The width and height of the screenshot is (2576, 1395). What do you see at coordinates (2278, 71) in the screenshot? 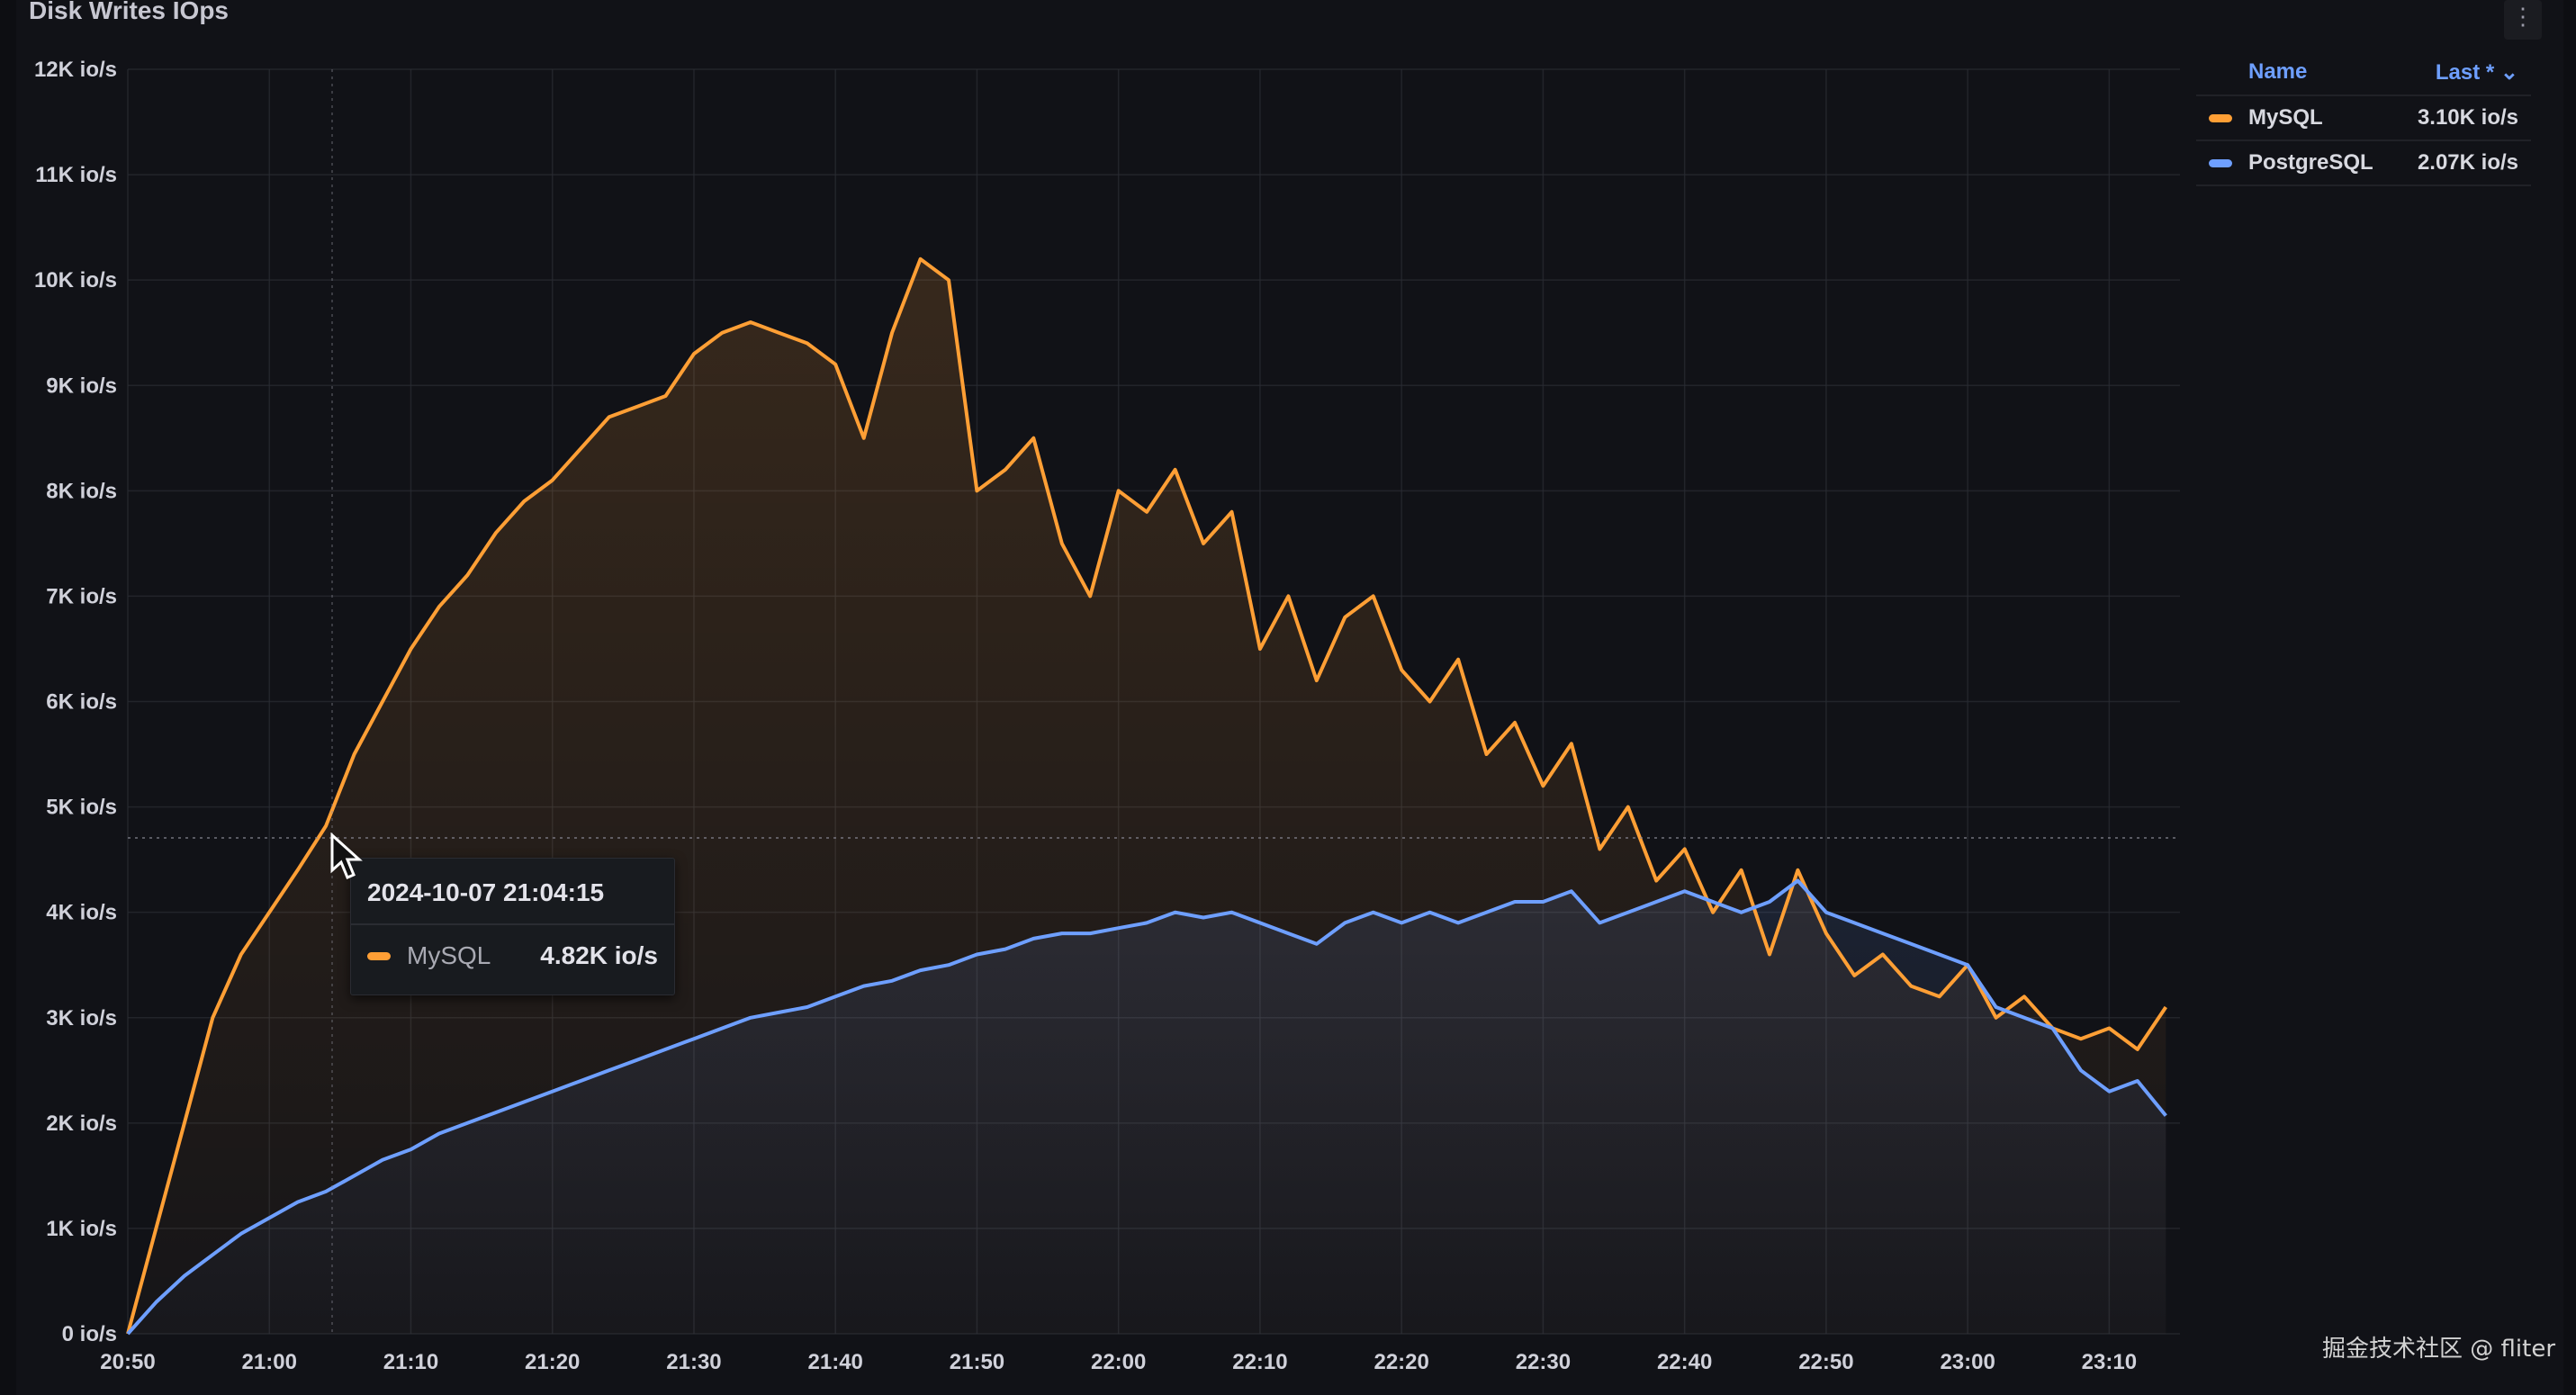
I see `legend-header-name: Name` at bounding box center [2278, 71].